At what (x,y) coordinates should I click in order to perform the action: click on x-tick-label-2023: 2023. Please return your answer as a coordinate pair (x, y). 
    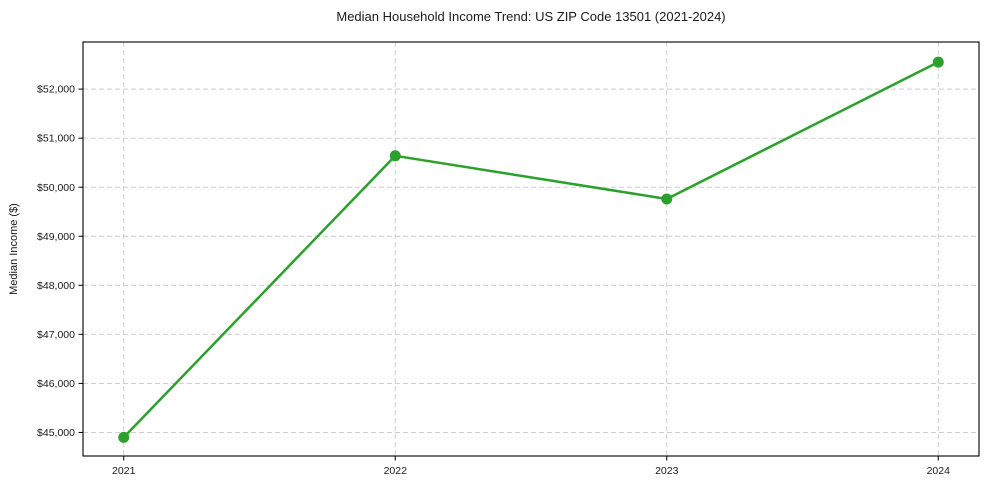
    Looking at the image, I should click on (667, 471).